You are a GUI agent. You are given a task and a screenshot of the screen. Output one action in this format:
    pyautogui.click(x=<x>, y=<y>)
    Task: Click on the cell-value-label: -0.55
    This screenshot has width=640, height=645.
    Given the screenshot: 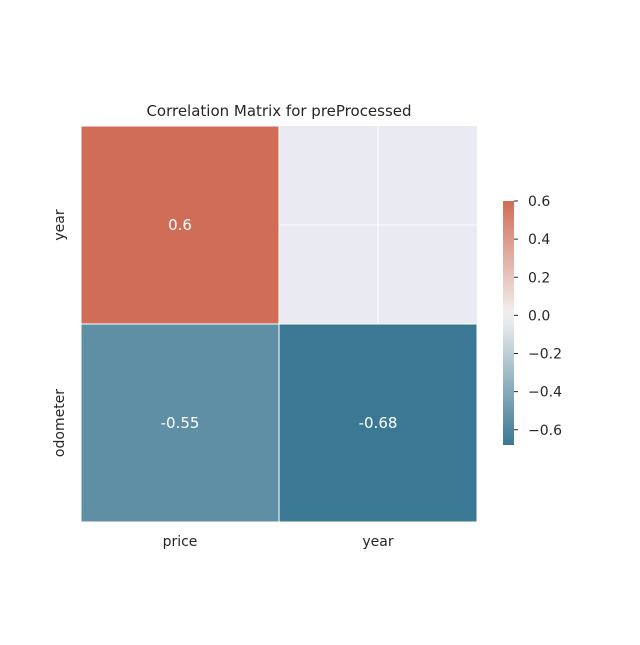 What is the action you would take?
    pyautogui.click(x=180, y=423)
    